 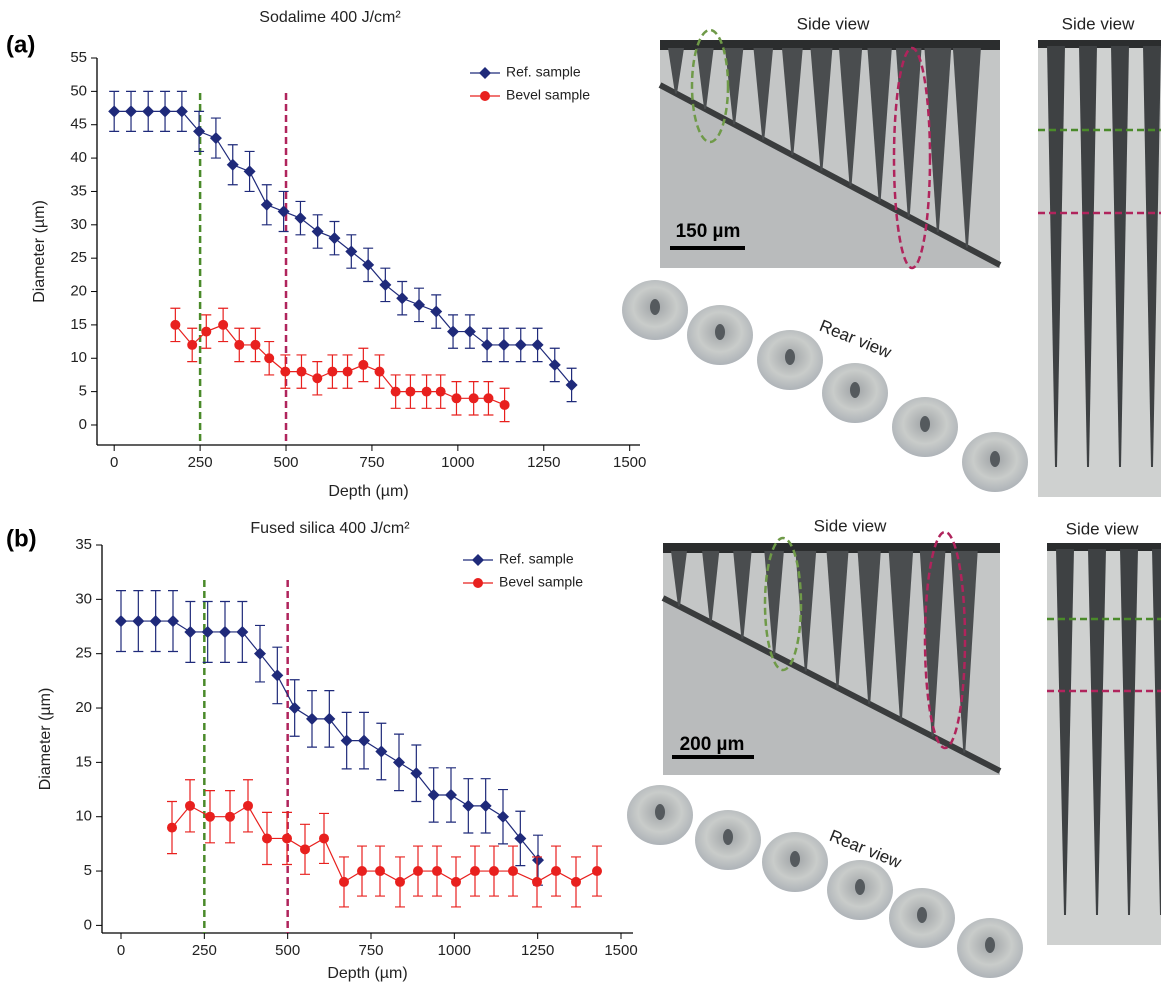 I want to click on scale-label: 200 µm, so click(x=712, y=744).